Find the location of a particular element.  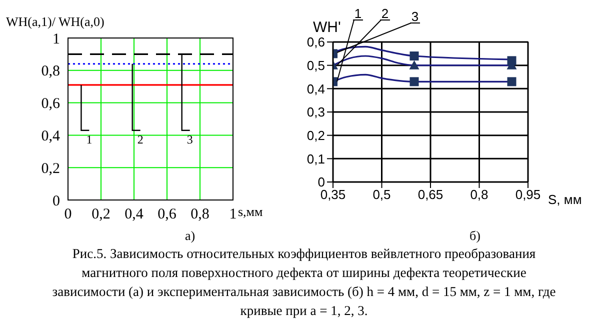

text: б) is located at coordinates (475, 235).